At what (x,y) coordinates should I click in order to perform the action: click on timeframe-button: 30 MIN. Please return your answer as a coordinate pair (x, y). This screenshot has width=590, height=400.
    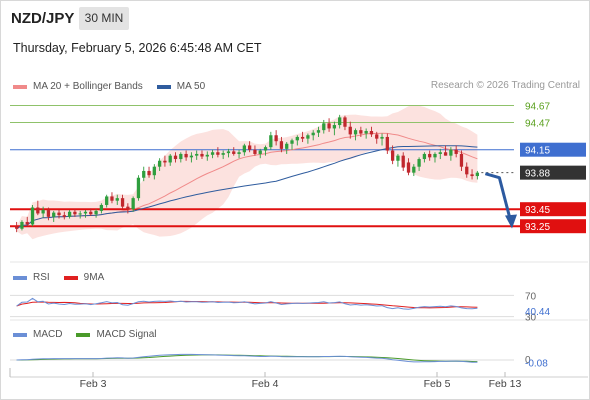
    Looking at the image, I should click on (104, 18).